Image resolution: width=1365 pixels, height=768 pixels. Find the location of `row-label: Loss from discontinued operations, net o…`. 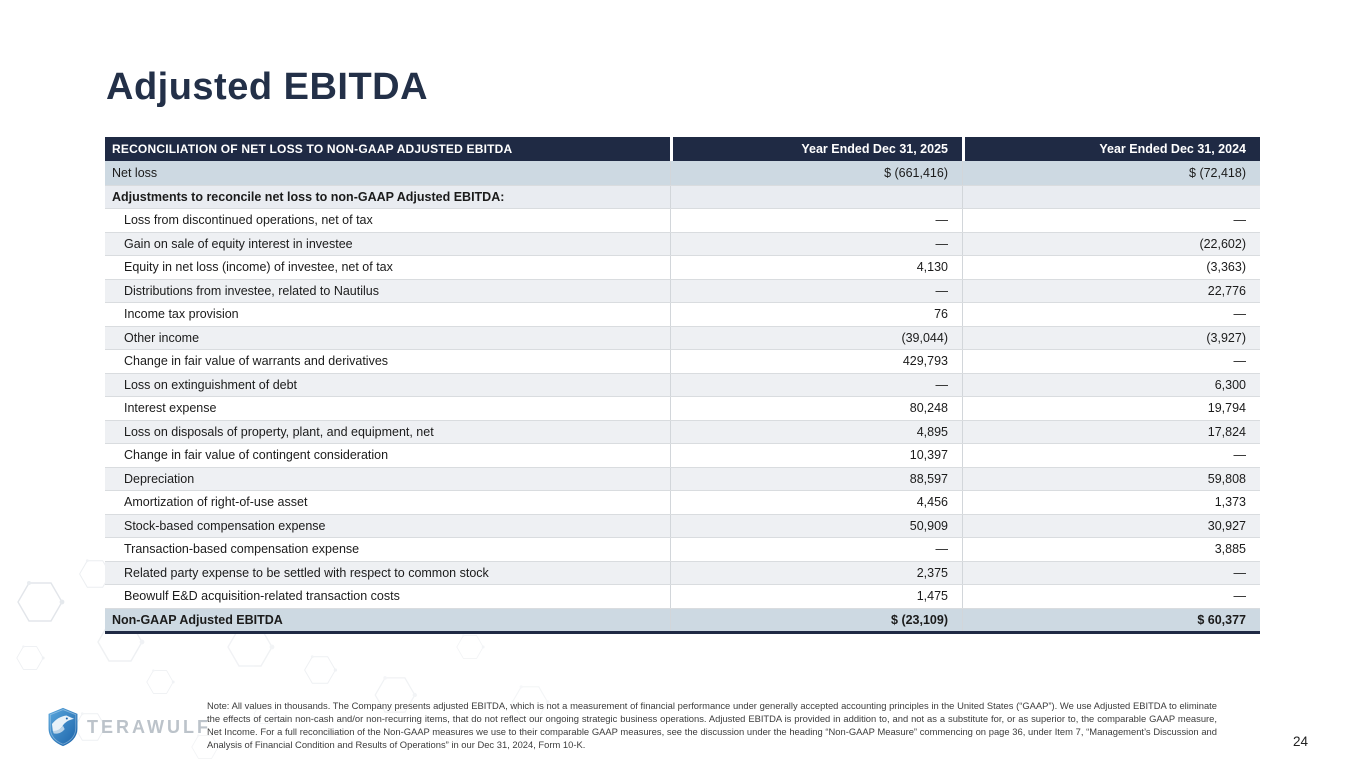

row-label: Loss from discontinued operations, net o… is located at coordinates (248, 220).